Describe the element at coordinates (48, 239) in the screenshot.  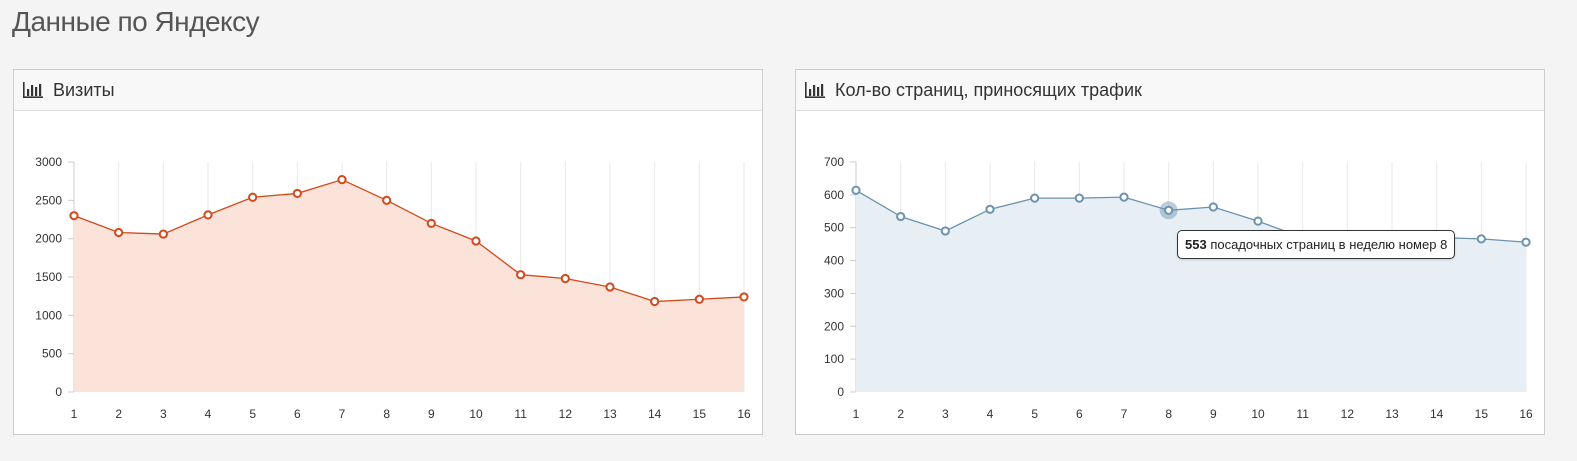
I see `visits-ytick-label: 2000` at that location.